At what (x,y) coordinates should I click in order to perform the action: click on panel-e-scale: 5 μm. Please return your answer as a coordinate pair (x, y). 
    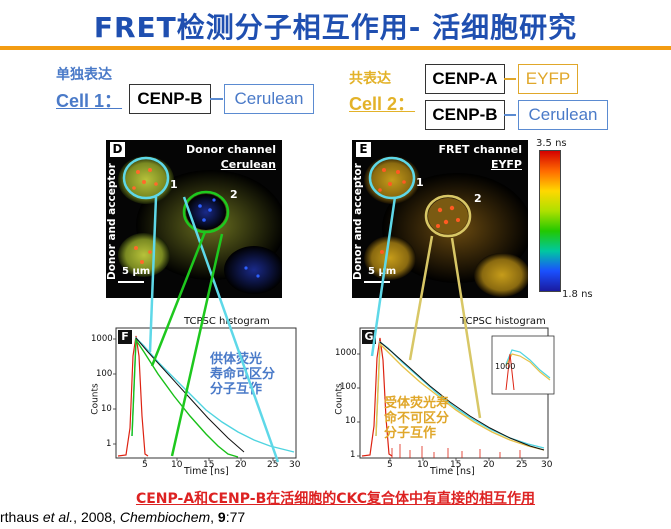
    Looking at the image, I should click on (382, 271).